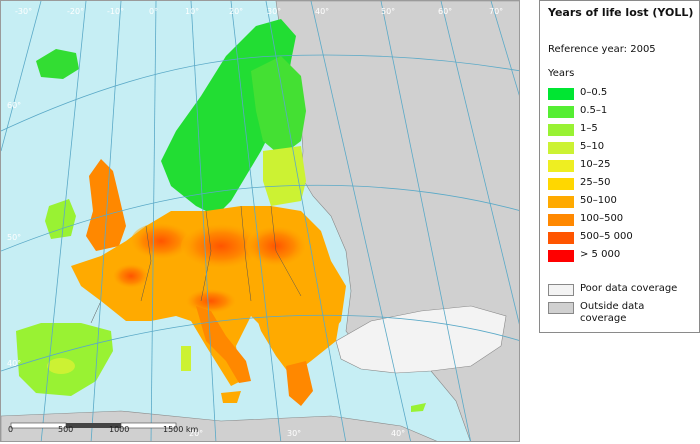 Image resolution: width=700 pixels, height=444 pixels. I want to click on graticule-label: 0°, so click(154, 11).